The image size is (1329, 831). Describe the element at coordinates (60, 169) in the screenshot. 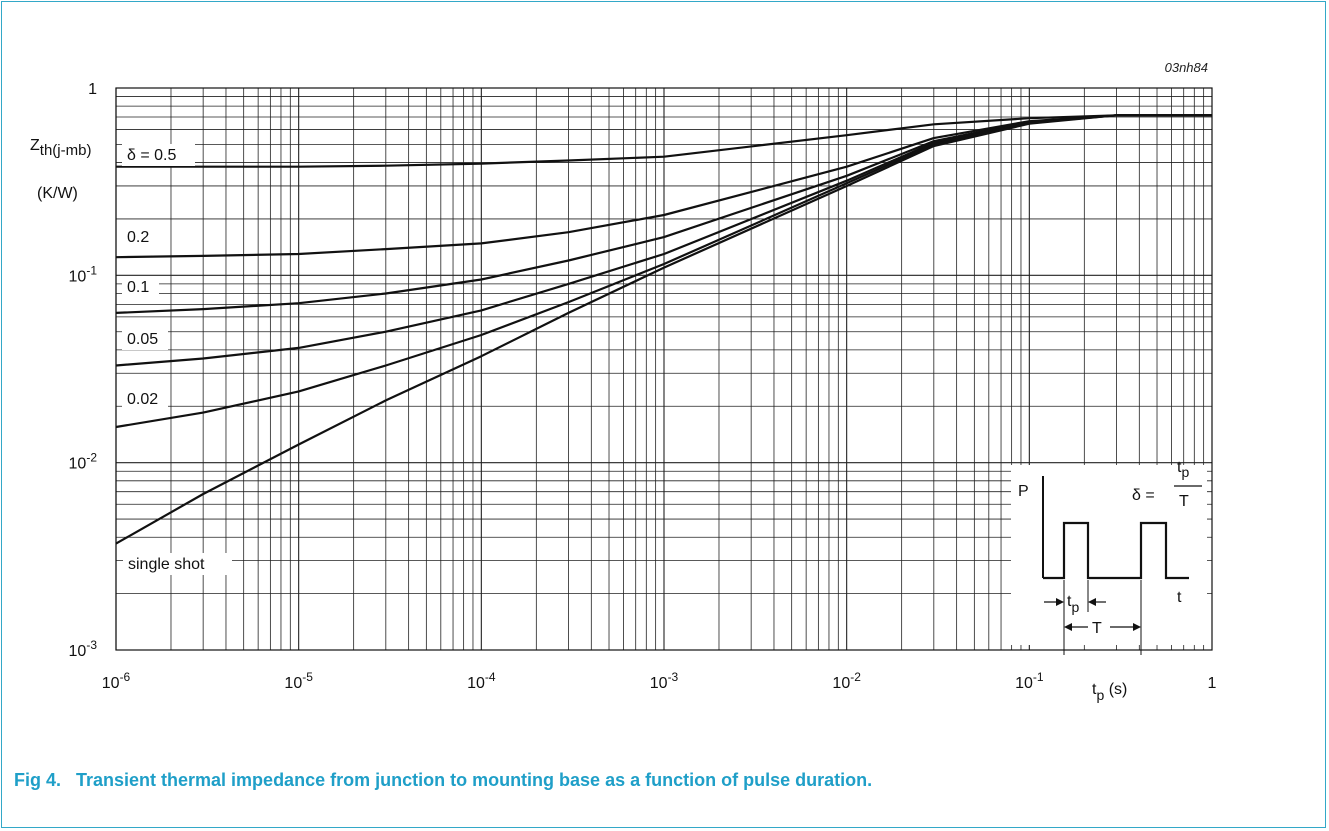

I see `y-axis-label: Zth(j-mb) (K/W)` at that location.